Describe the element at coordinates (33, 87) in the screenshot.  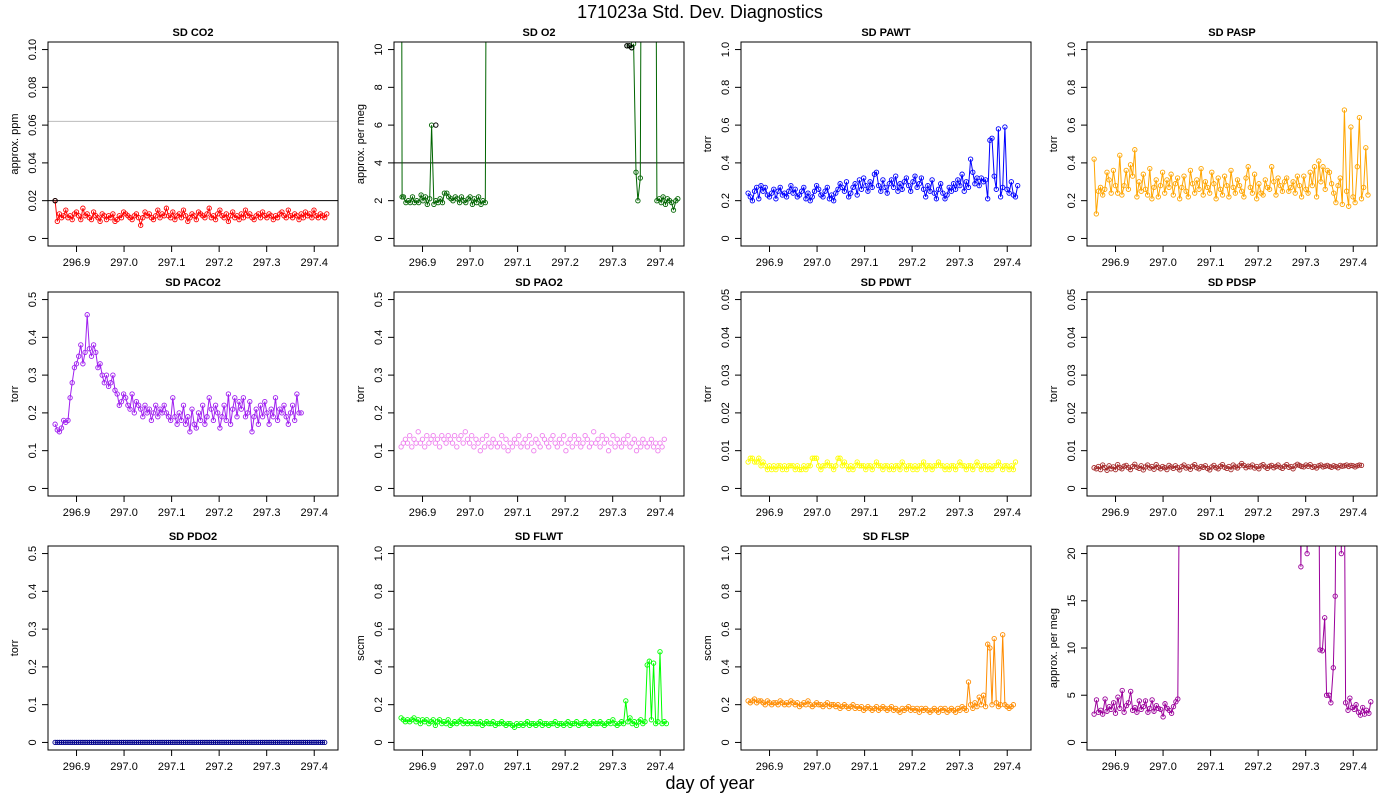
I see `y-tick-label: 0.08` at that location.